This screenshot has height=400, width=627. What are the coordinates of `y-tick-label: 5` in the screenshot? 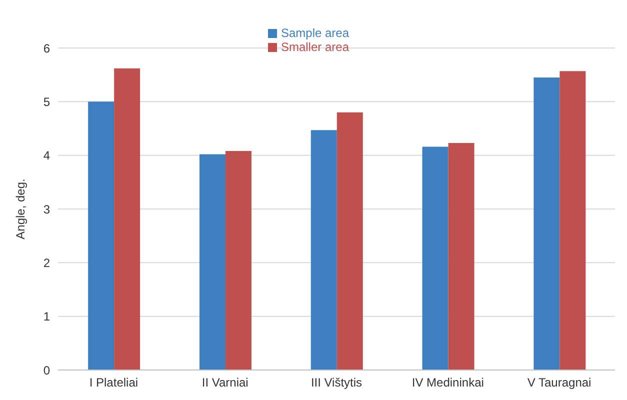 It's located at (46, 101).